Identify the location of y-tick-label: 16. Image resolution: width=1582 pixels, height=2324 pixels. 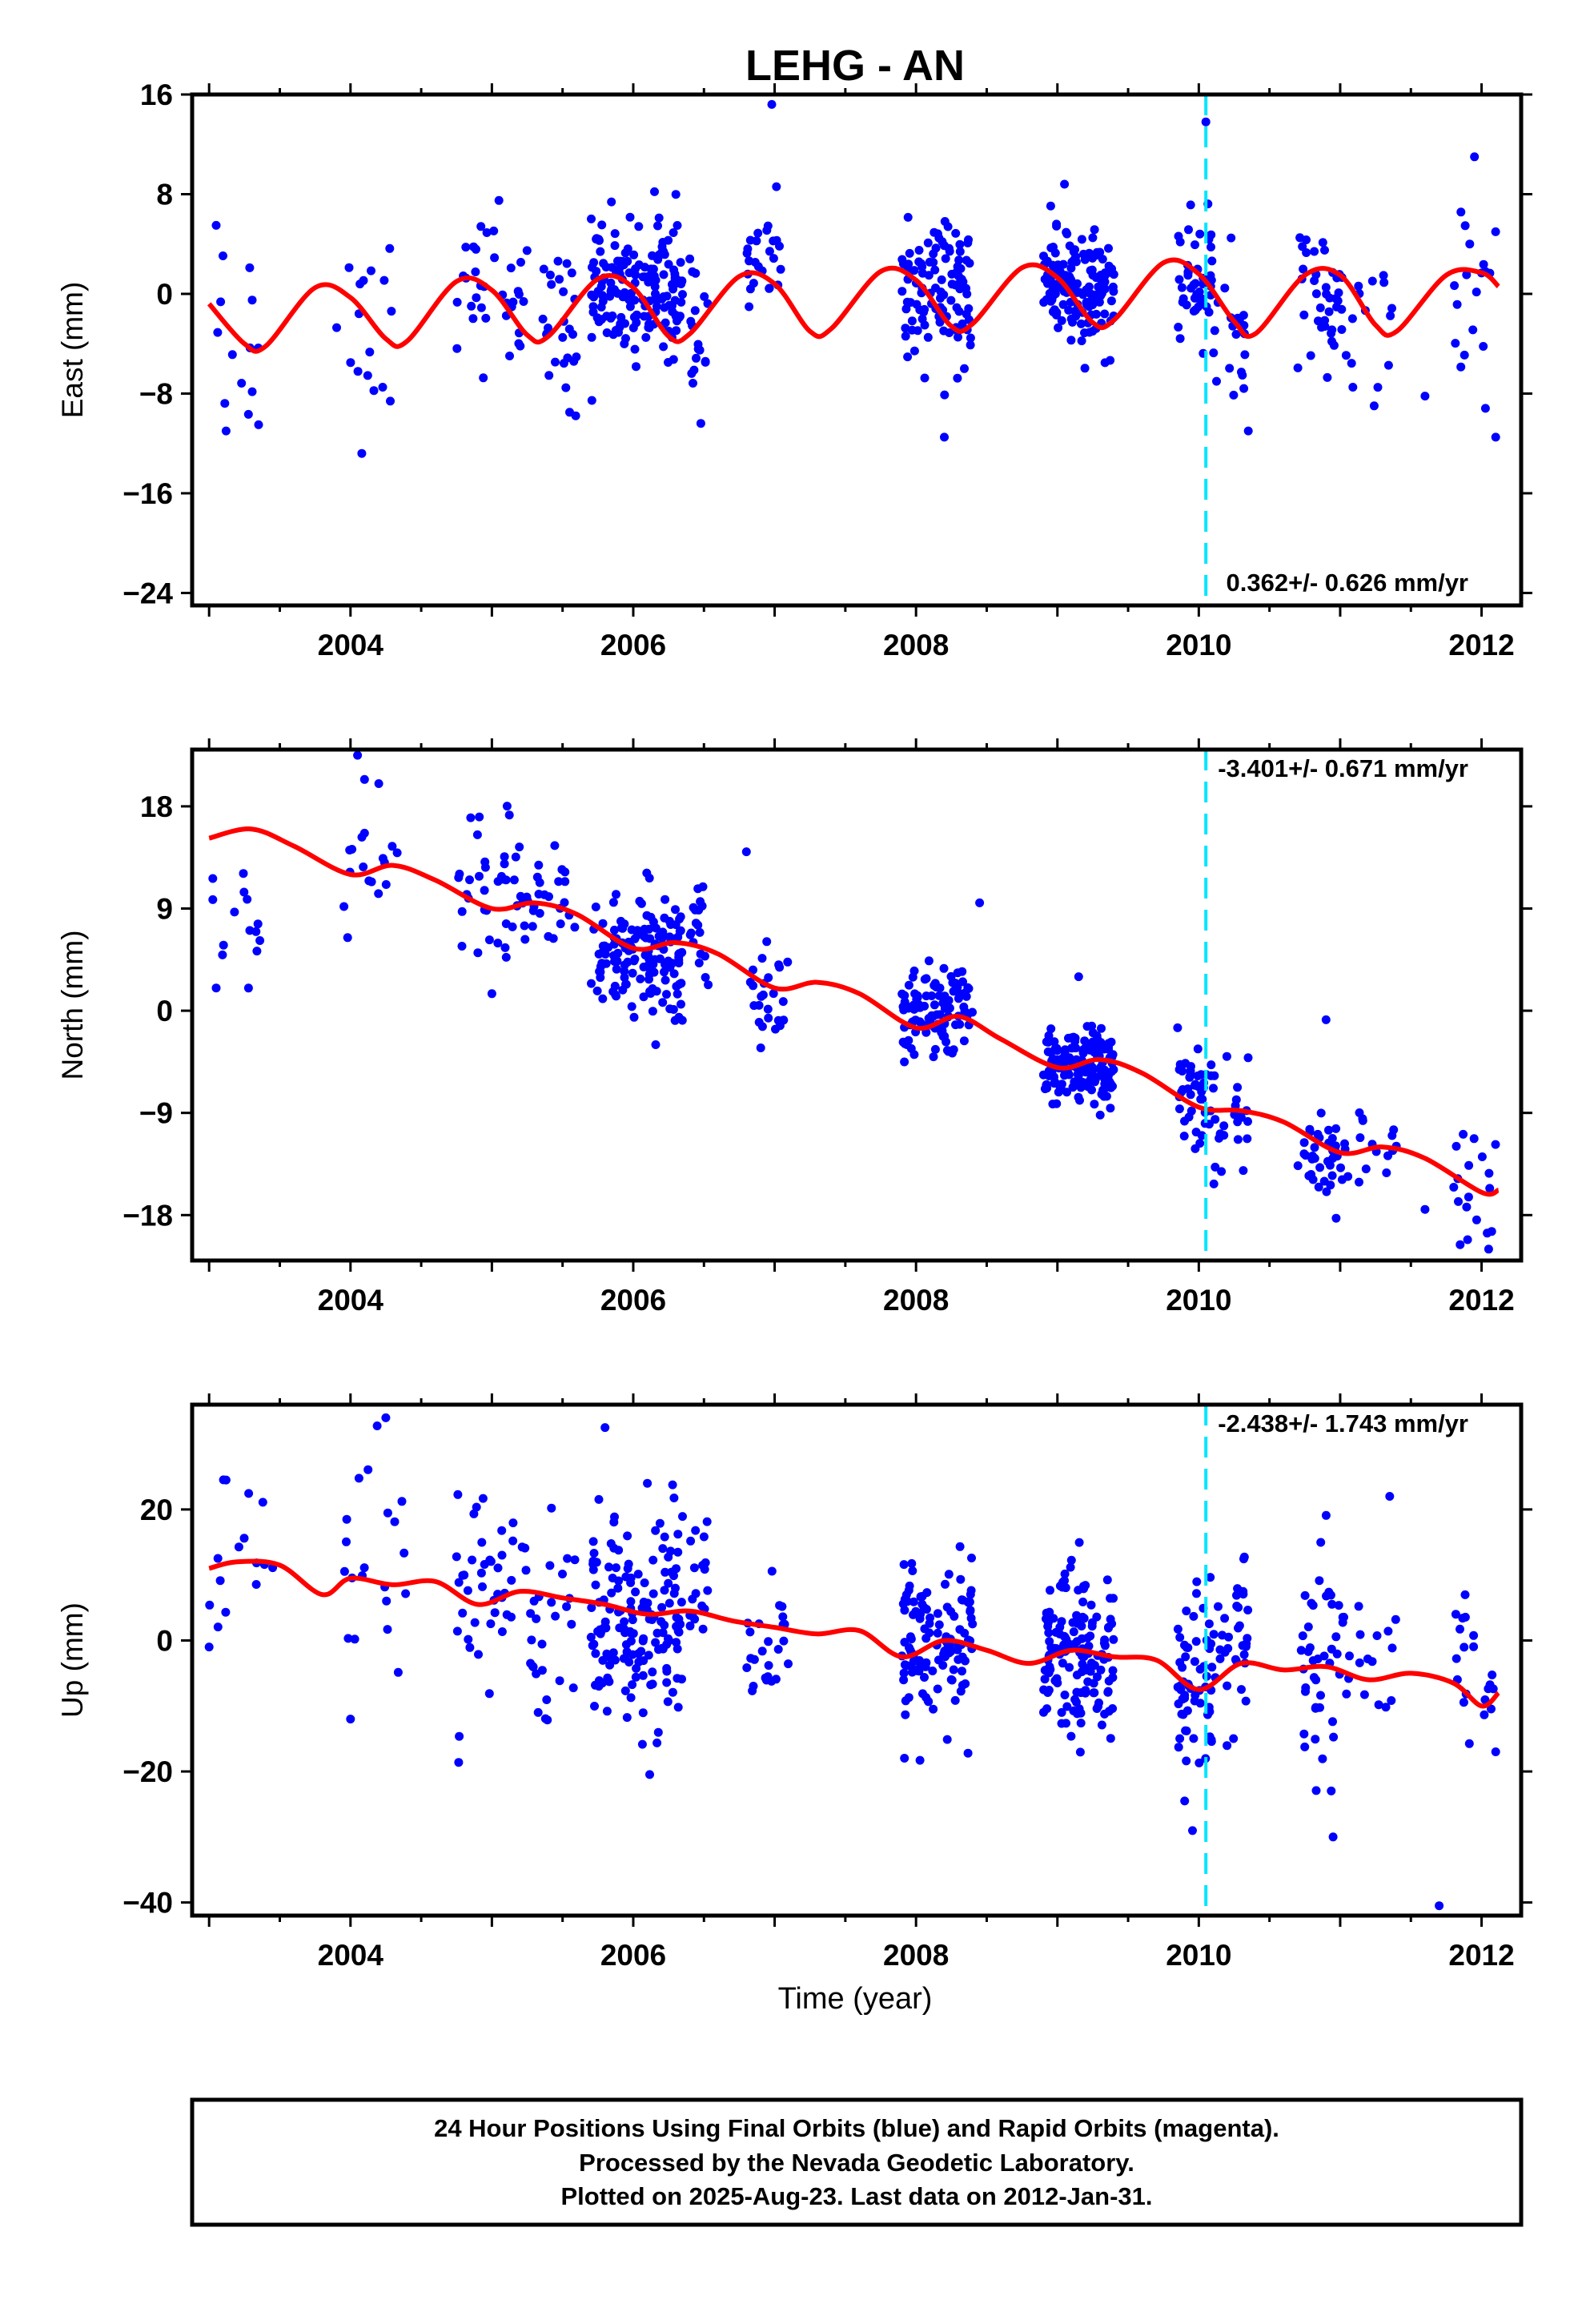
(156, 94).